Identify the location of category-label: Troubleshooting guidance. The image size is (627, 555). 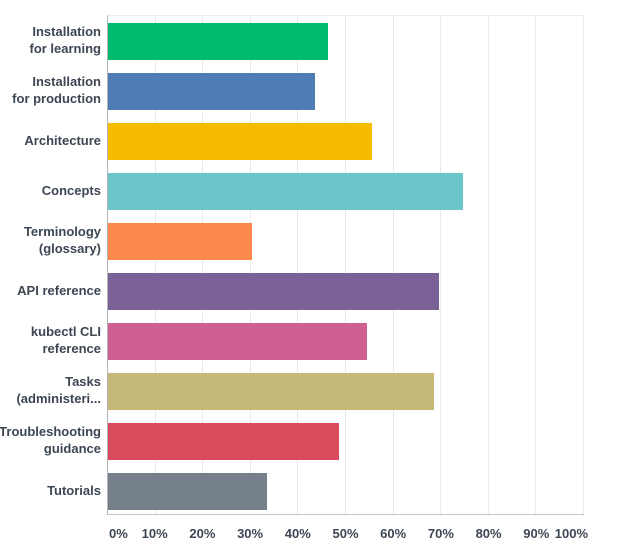
(50, 440).